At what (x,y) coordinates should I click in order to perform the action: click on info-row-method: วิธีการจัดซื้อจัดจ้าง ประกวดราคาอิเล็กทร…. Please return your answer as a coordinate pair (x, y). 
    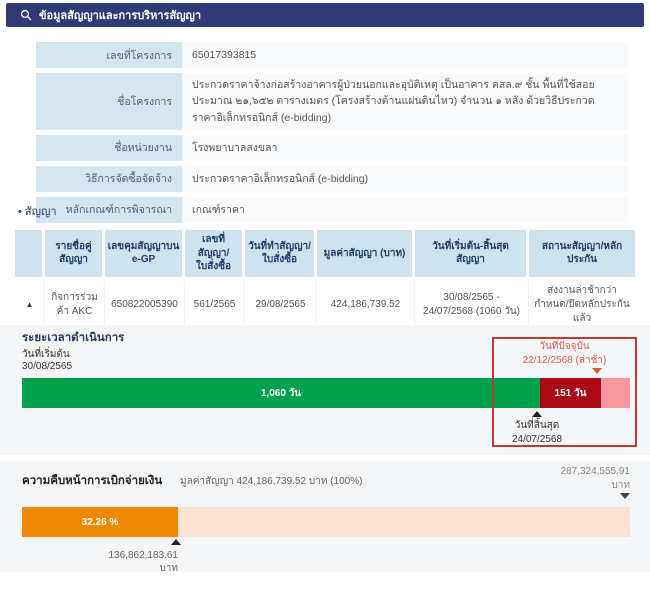
    Looking at the image, I should click on (332, 178).